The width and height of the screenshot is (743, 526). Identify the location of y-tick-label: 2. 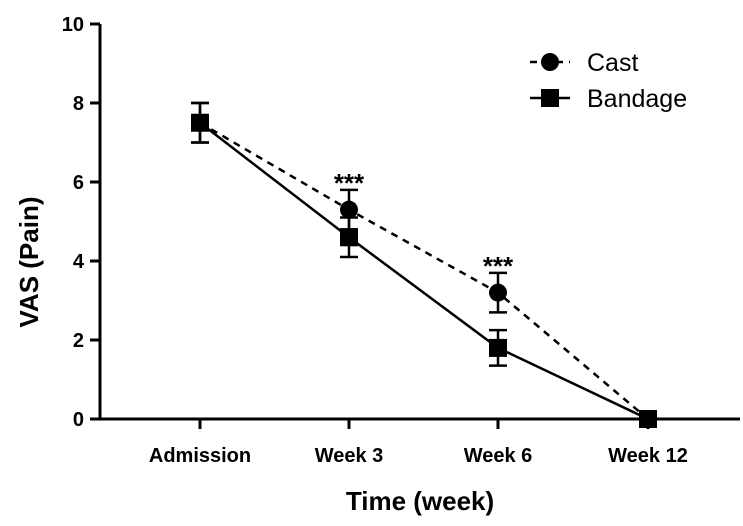
(78, 341).